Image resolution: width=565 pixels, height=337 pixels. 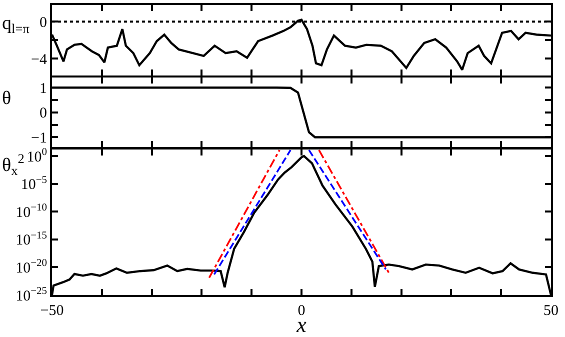 What do you see at coordinates (31, 267) in the screenshot?
I see `y-tick-label: 10$^{−20}$` at bounding box center [31, 267].